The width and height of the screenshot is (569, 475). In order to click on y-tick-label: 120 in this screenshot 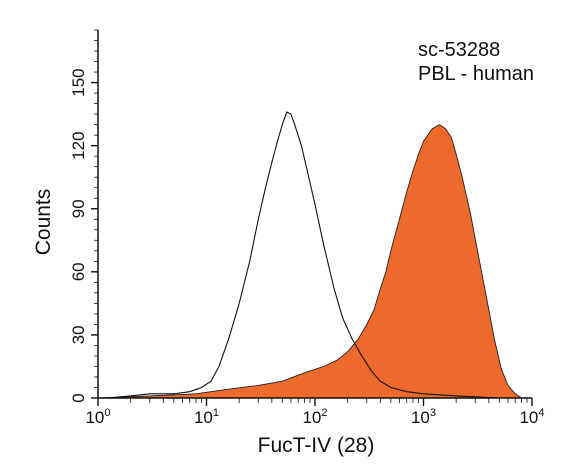, I will do `click(78, 145)`.